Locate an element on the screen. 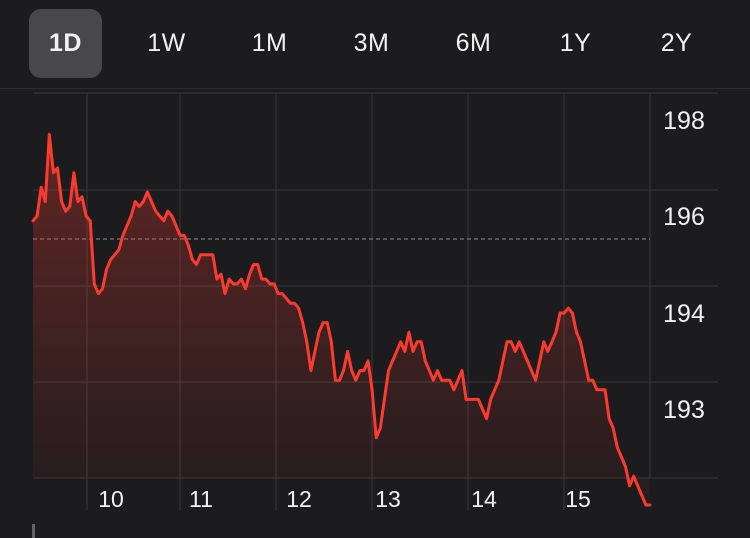 This screenshot has height=538, width=750. scrubber-handle is located at coordinates (33, 531).